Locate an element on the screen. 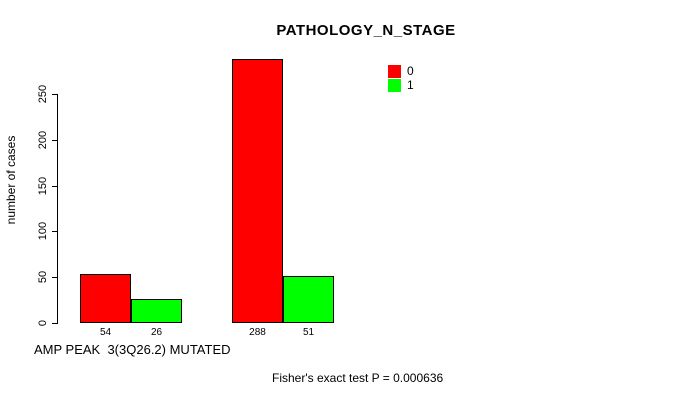 Image resolution: width=690 pixels, height=400 pixels. y-axis-tick-label: 50 is located at coordinates (43, 277).